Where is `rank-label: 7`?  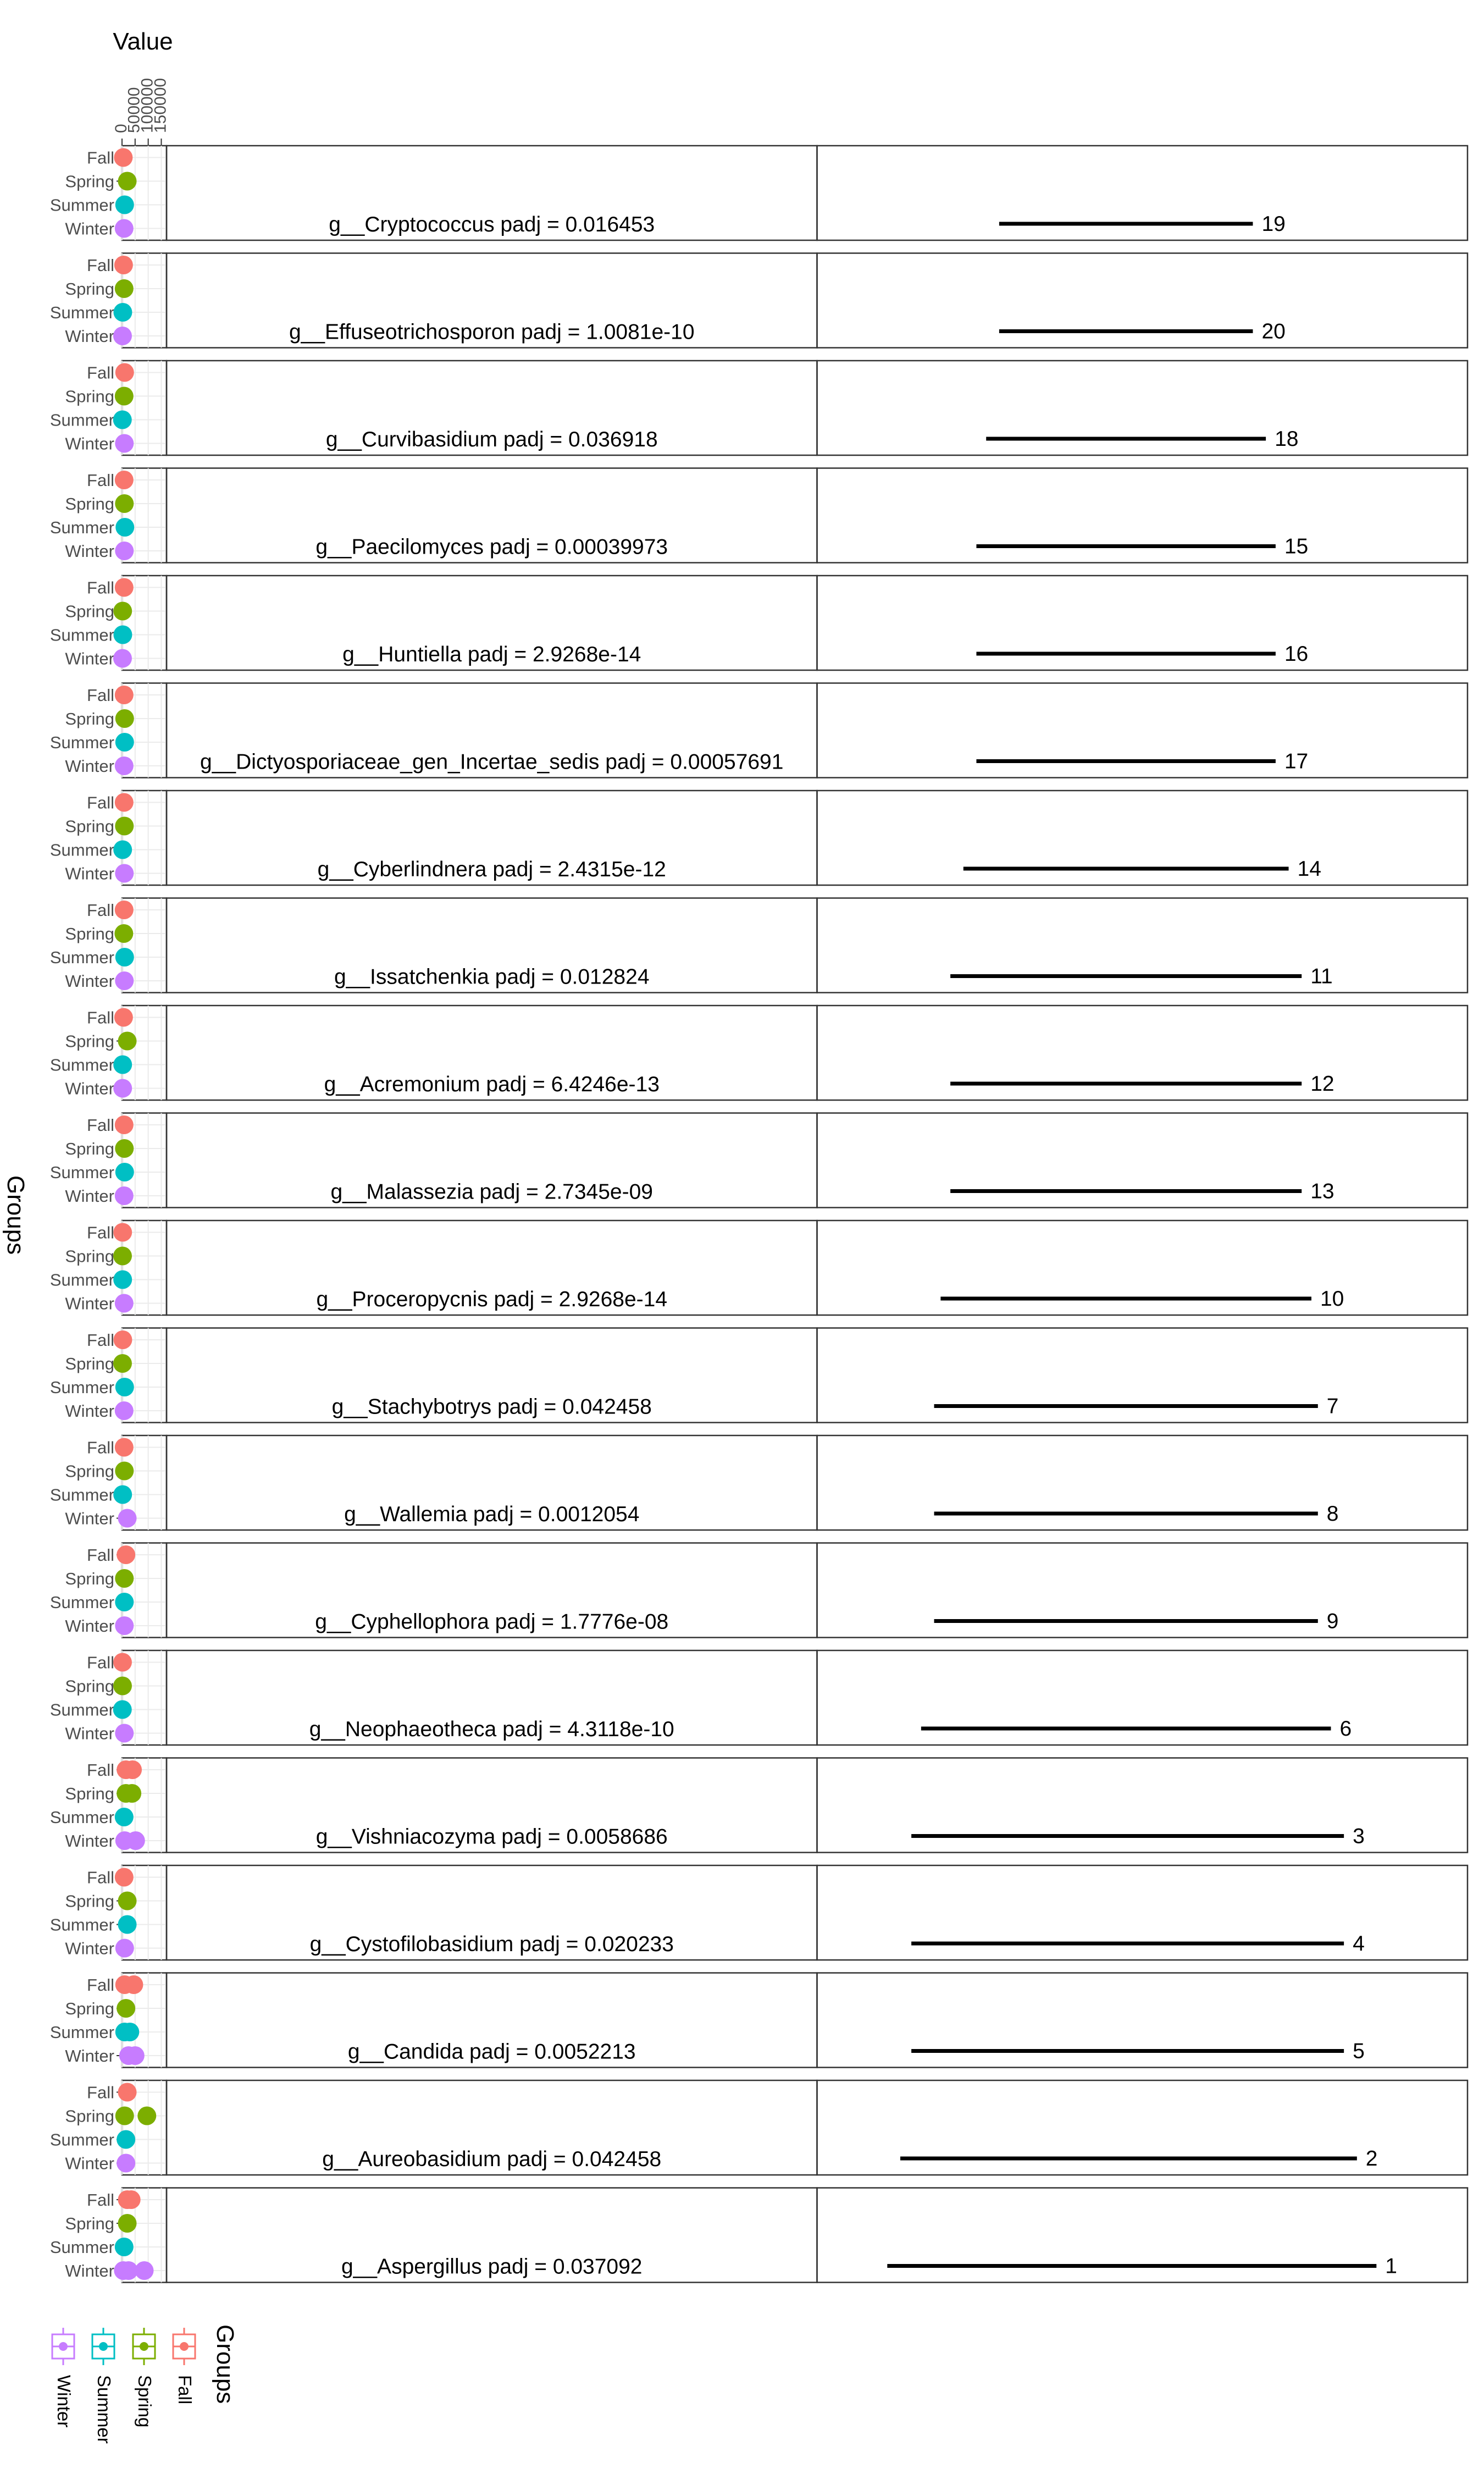
rank-label: 7 is located at coordinates (1333, 1407).